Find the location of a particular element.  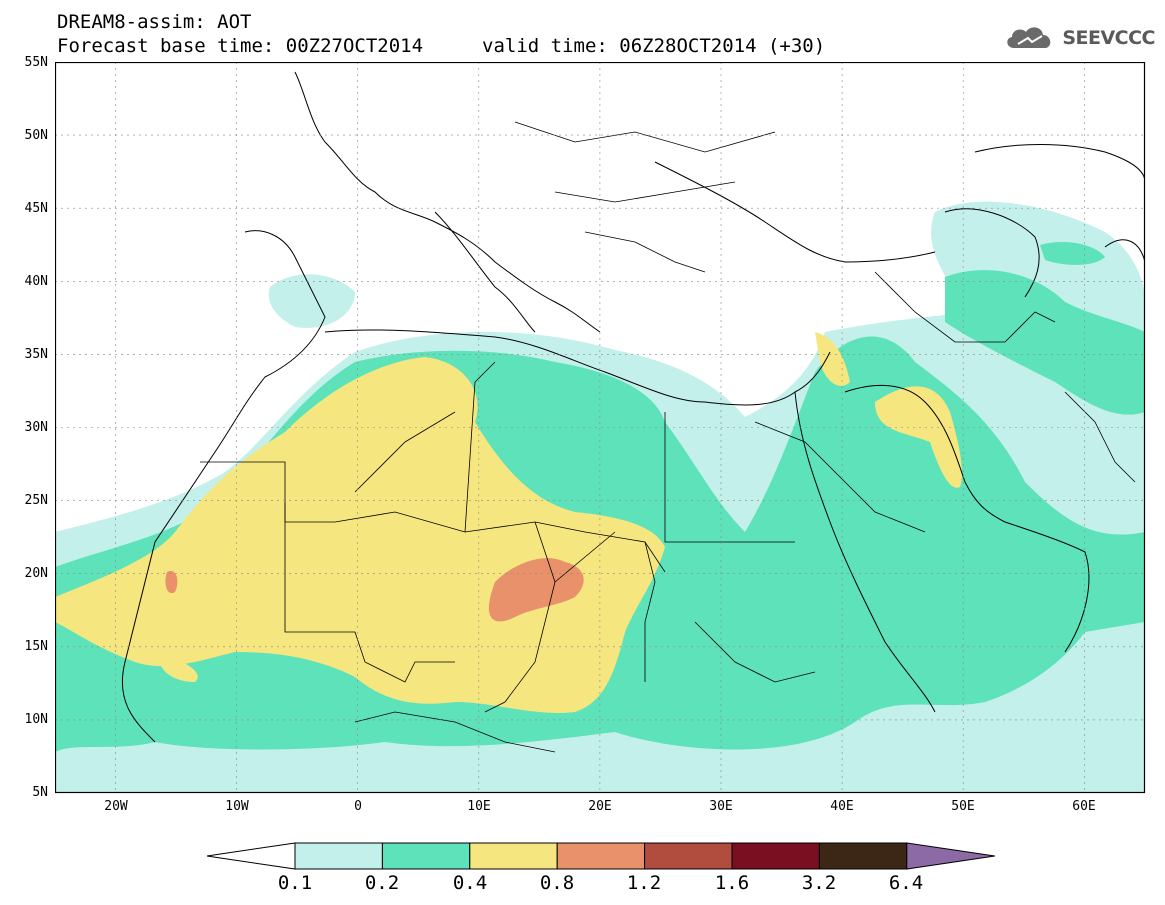

lon-label: 30E is located at coordinates (721, 806).